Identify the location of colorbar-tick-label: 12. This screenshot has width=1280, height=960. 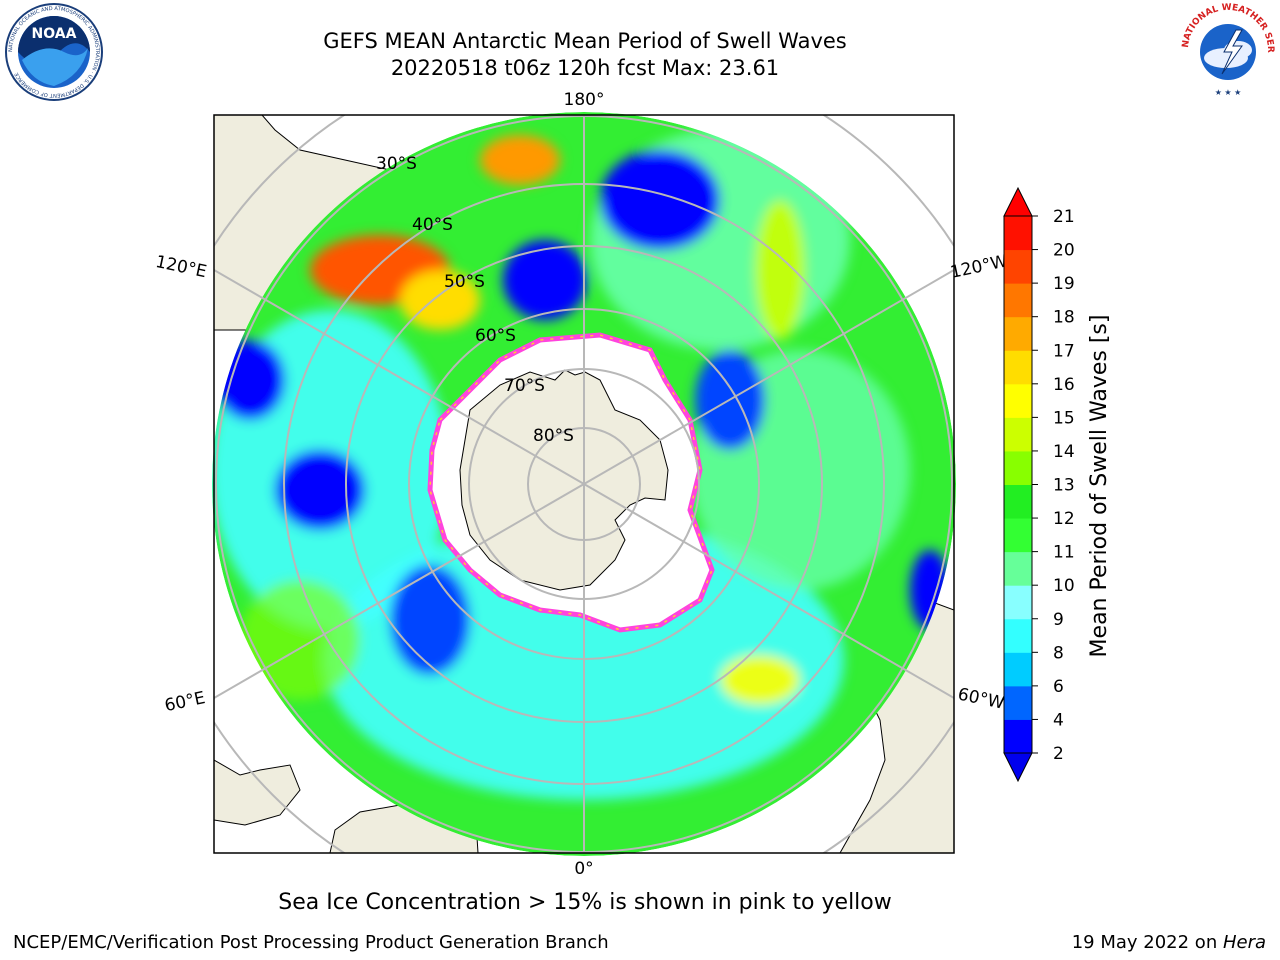
(1064, 519).